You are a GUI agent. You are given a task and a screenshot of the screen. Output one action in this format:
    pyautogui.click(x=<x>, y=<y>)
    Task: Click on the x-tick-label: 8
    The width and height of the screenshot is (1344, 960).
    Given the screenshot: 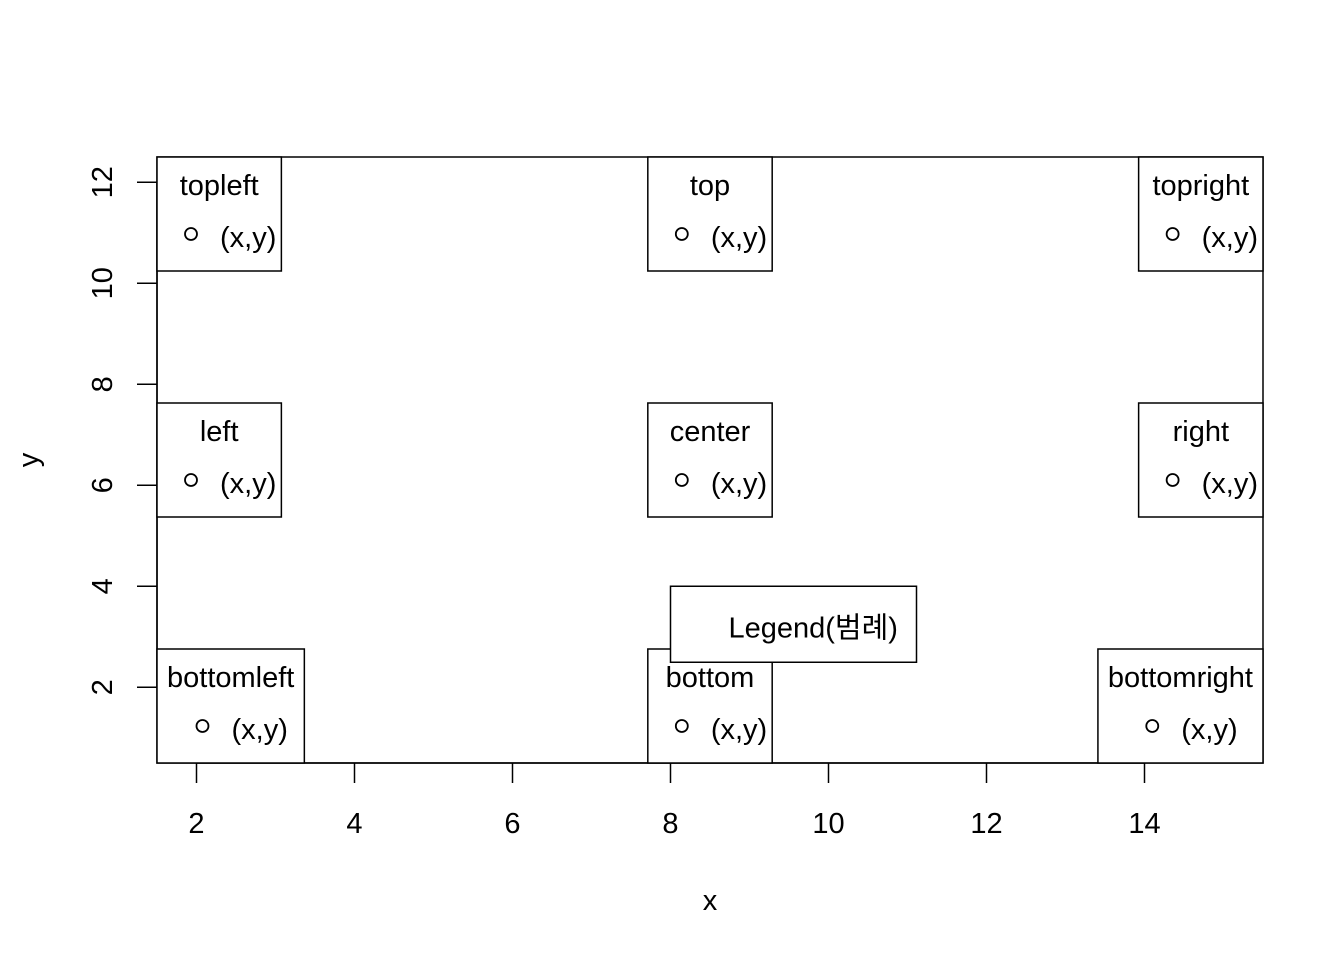 What is the action you would take?
    pyautogui.click(x=670, y=824)
    